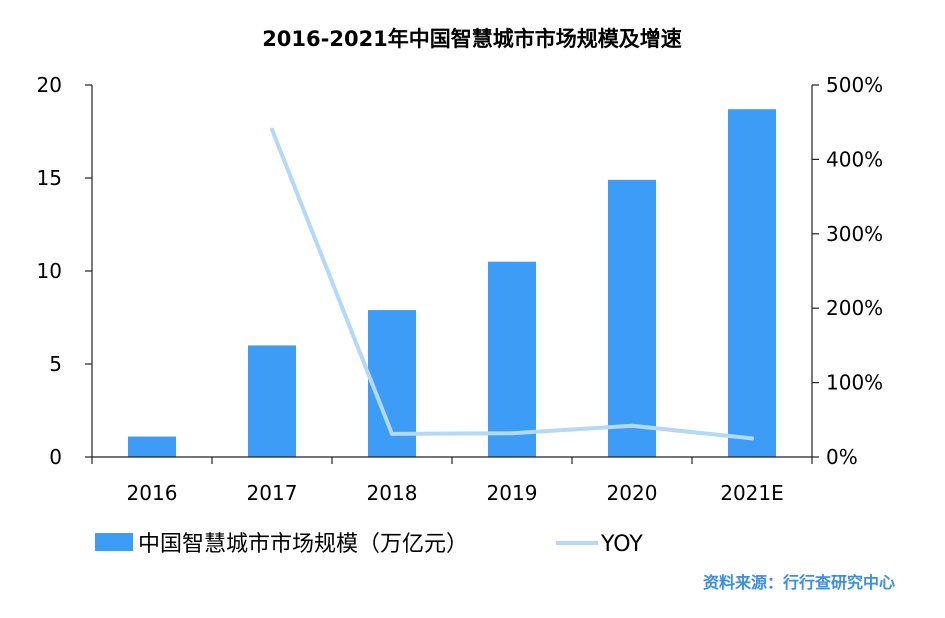  Describe the element at coordinates (799, 582) in the screenshot. I see `source-note: 资料来源：行行查研究中心` at that location.